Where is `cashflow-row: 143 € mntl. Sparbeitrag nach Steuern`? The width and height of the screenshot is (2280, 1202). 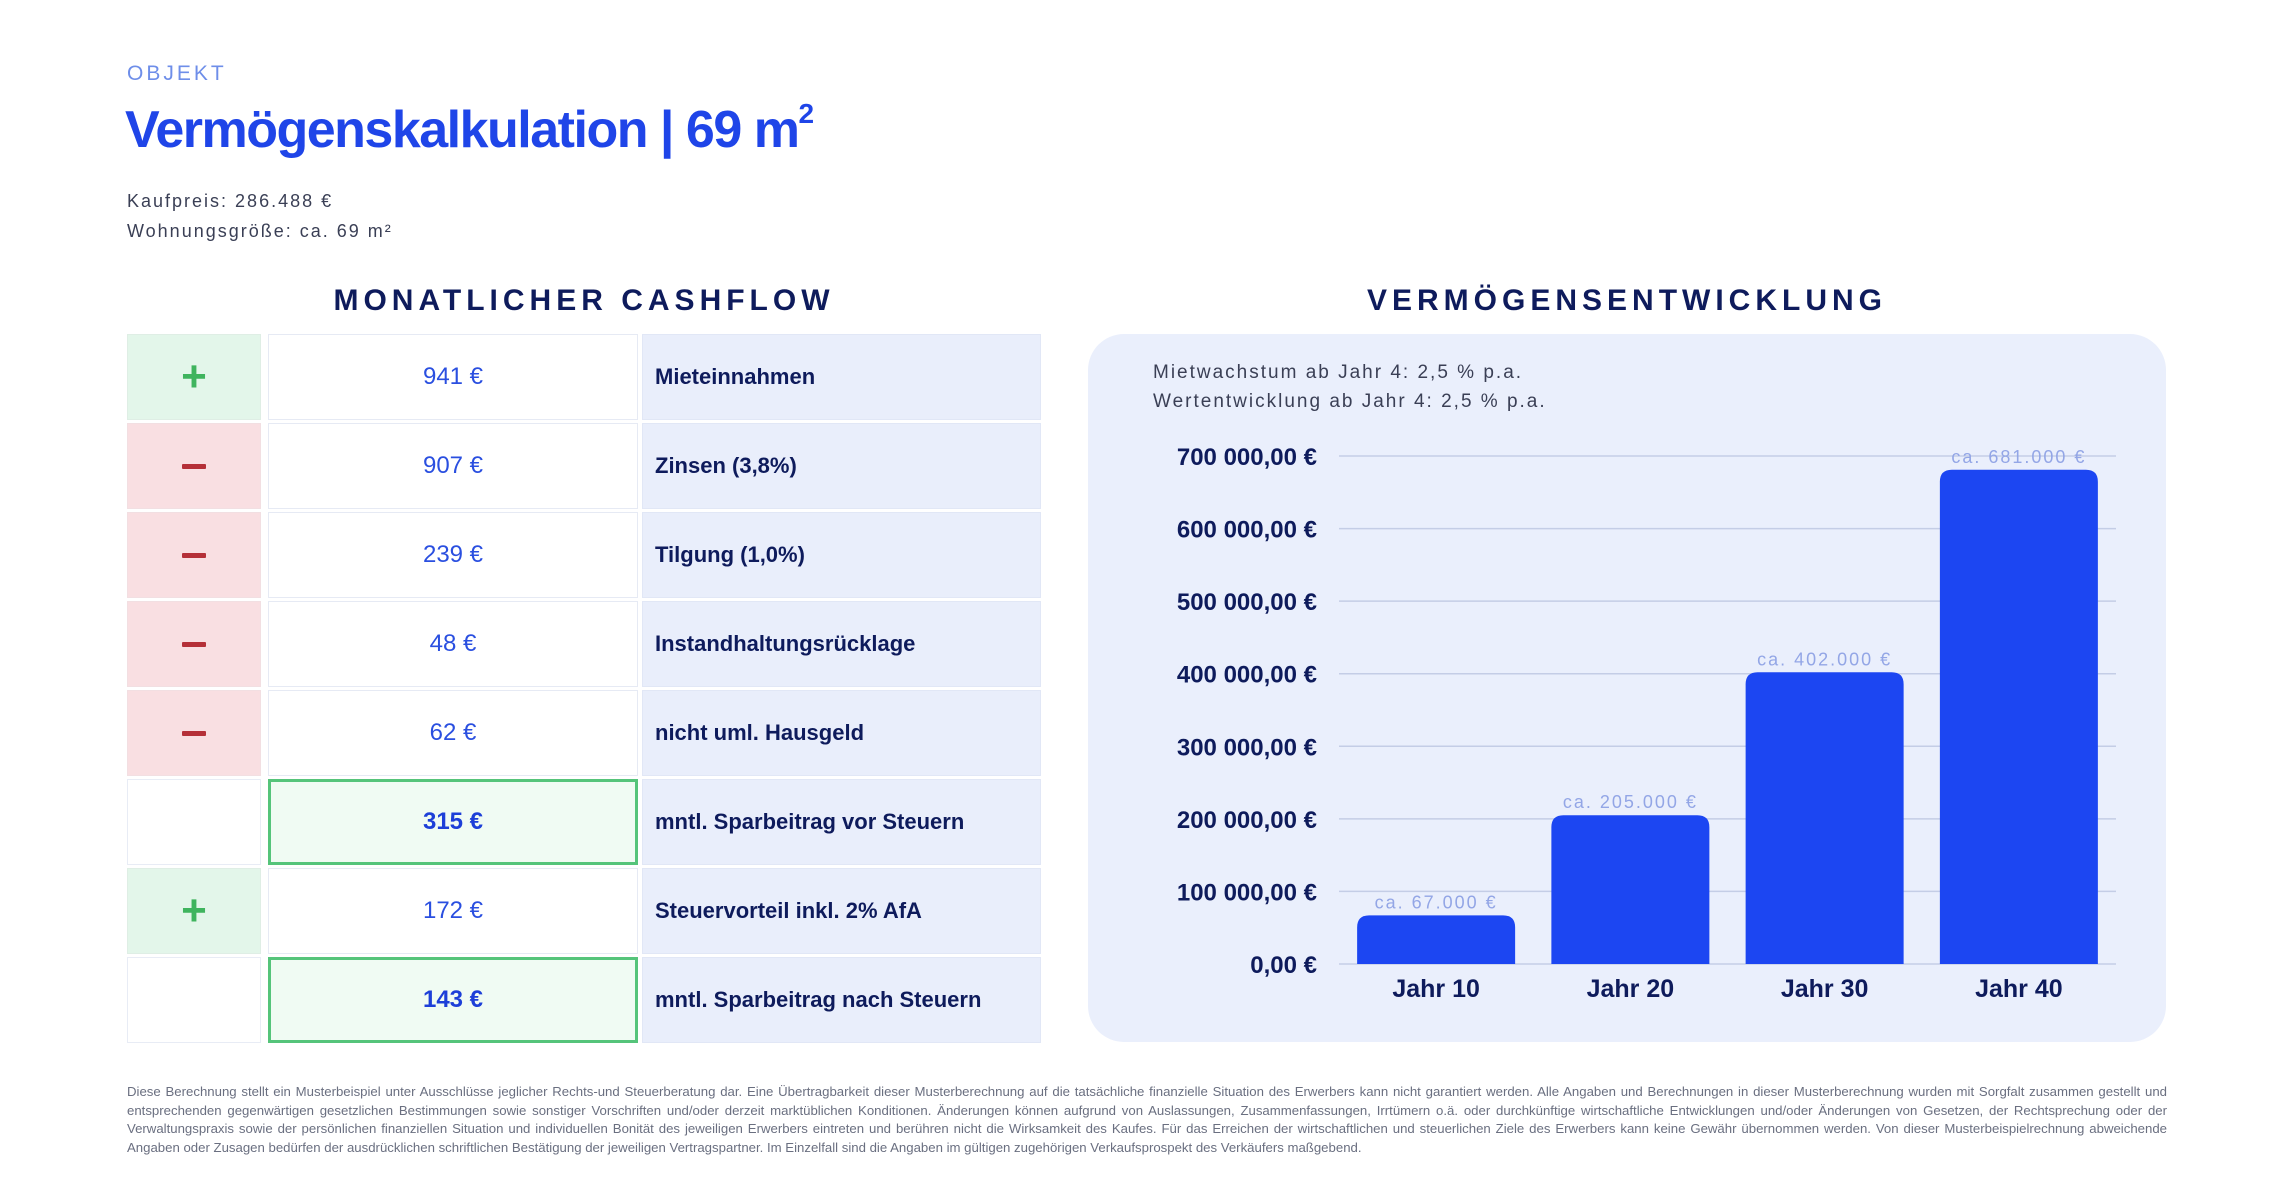
cashflow-row: 143 € mntl. Sparbeitrag nach Steuern is located at coordinates (584, 1000).